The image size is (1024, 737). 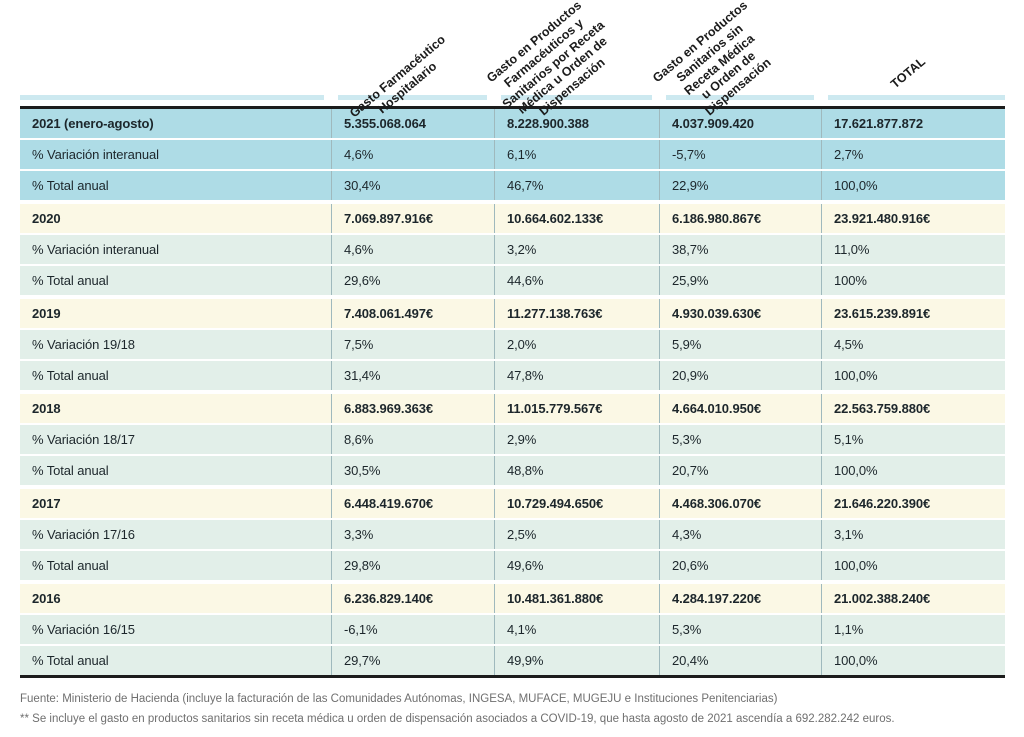 What do you see at coordinates (412, 439) in the screenshot?
I see `value-cell: 8,6%` at bounding box center [412, 439].